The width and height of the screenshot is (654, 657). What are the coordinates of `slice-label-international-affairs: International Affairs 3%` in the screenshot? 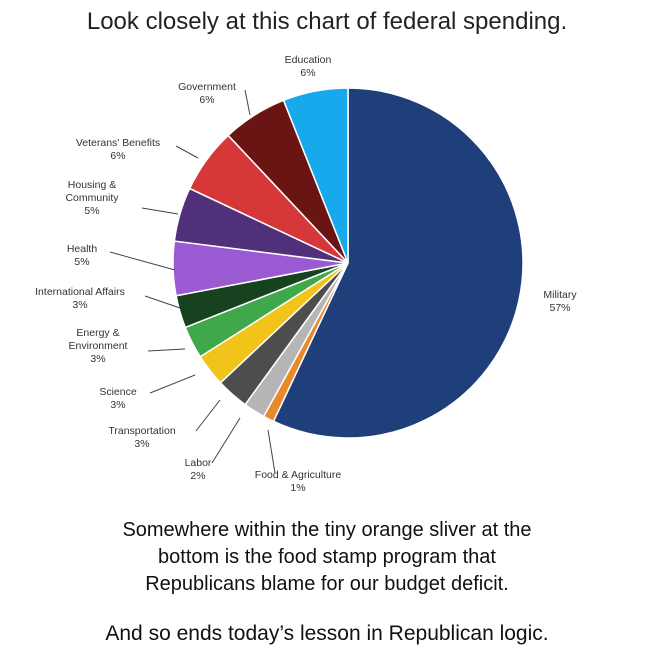 It's located at (80, 298).